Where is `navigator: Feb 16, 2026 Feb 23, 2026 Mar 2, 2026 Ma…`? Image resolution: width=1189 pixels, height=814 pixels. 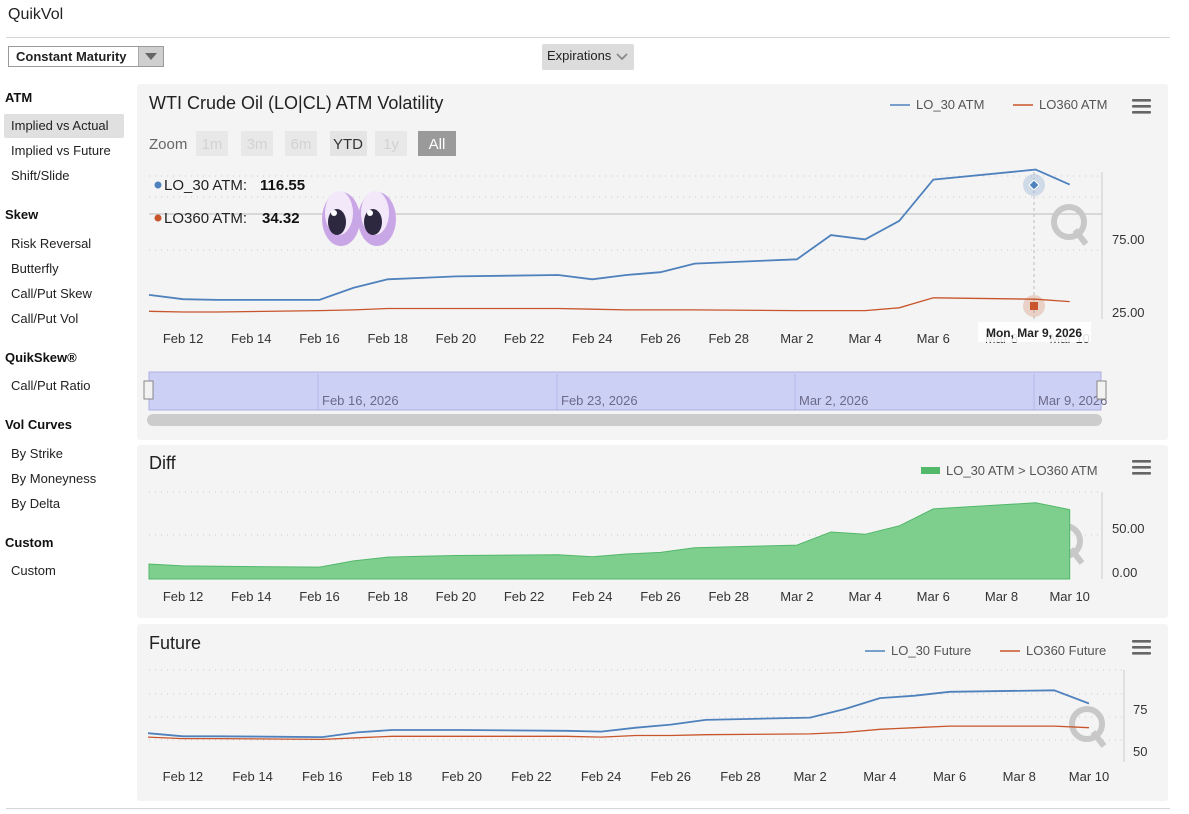
navigator: Feb 16, 2026 Feb 23, 2026 Mar 2, 2026 Ma… is located at coordinates (625, 398).